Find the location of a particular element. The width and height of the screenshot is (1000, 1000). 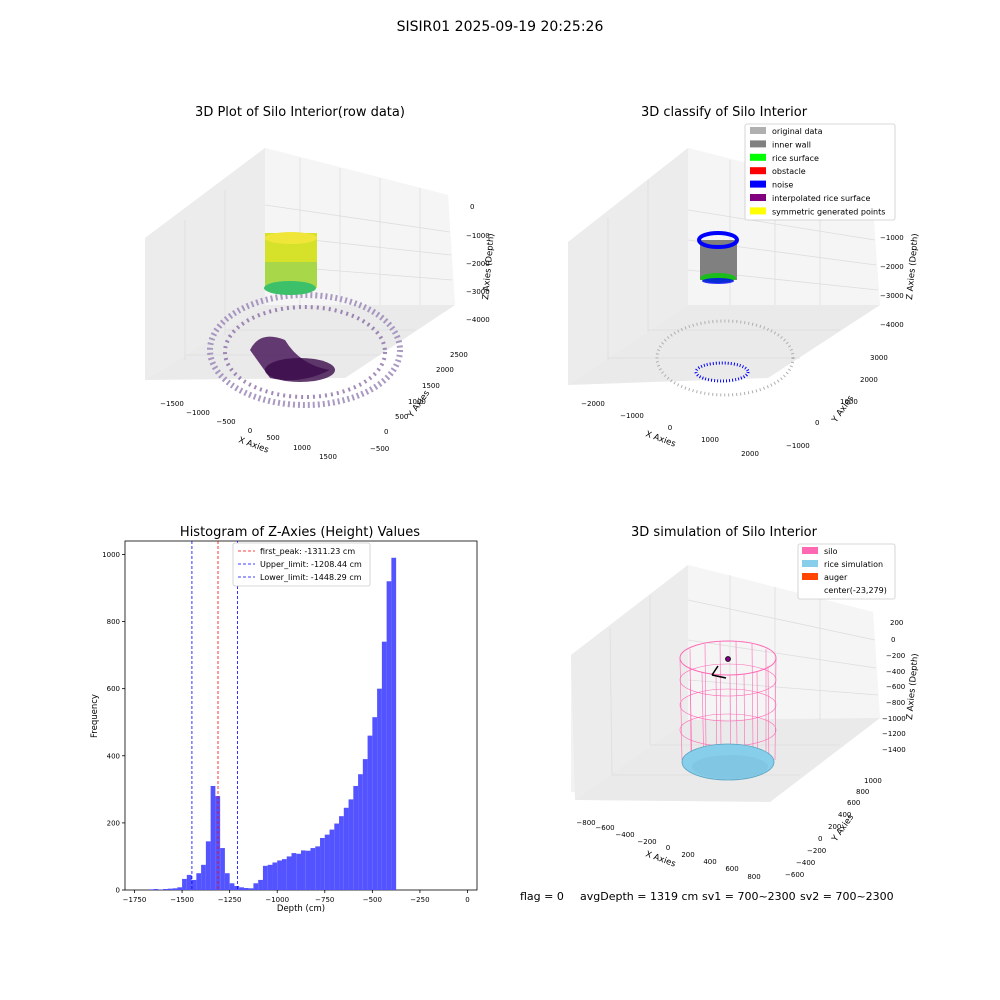

status-flag: flag = 0 is located at coordinates (542, 896).